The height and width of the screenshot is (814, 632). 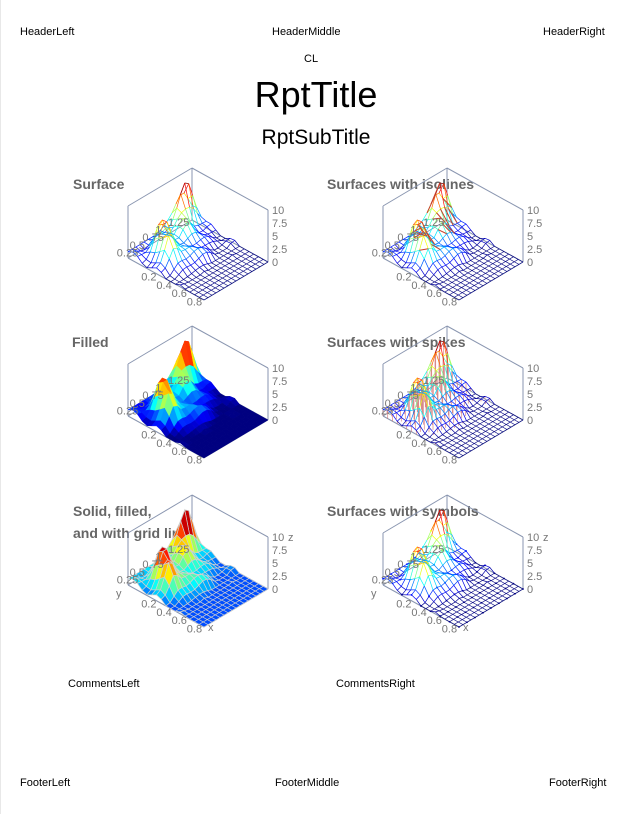 What do you see at coordinates (433, 223) in the screenshot?
I see `y-tick-label: 1.25` at bounding box center [433, 223].